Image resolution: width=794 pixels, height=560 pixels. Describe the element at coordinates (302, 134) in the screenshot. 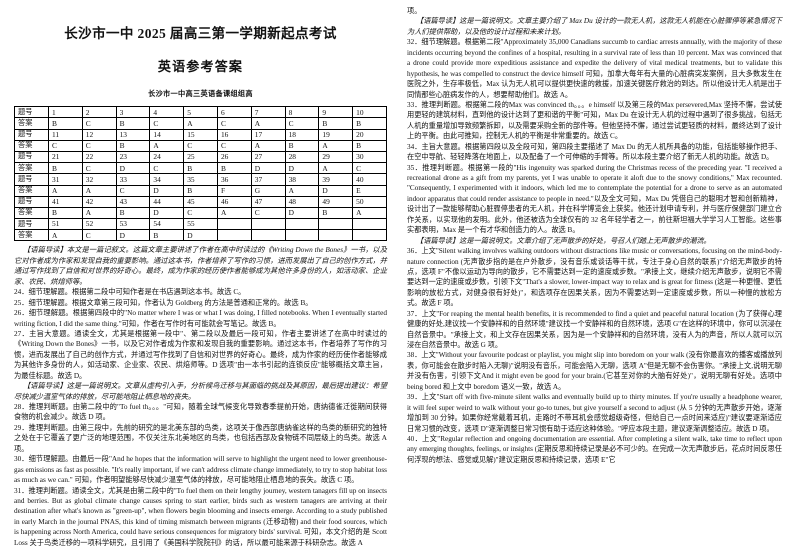

I see `question-number: 18` at that location.